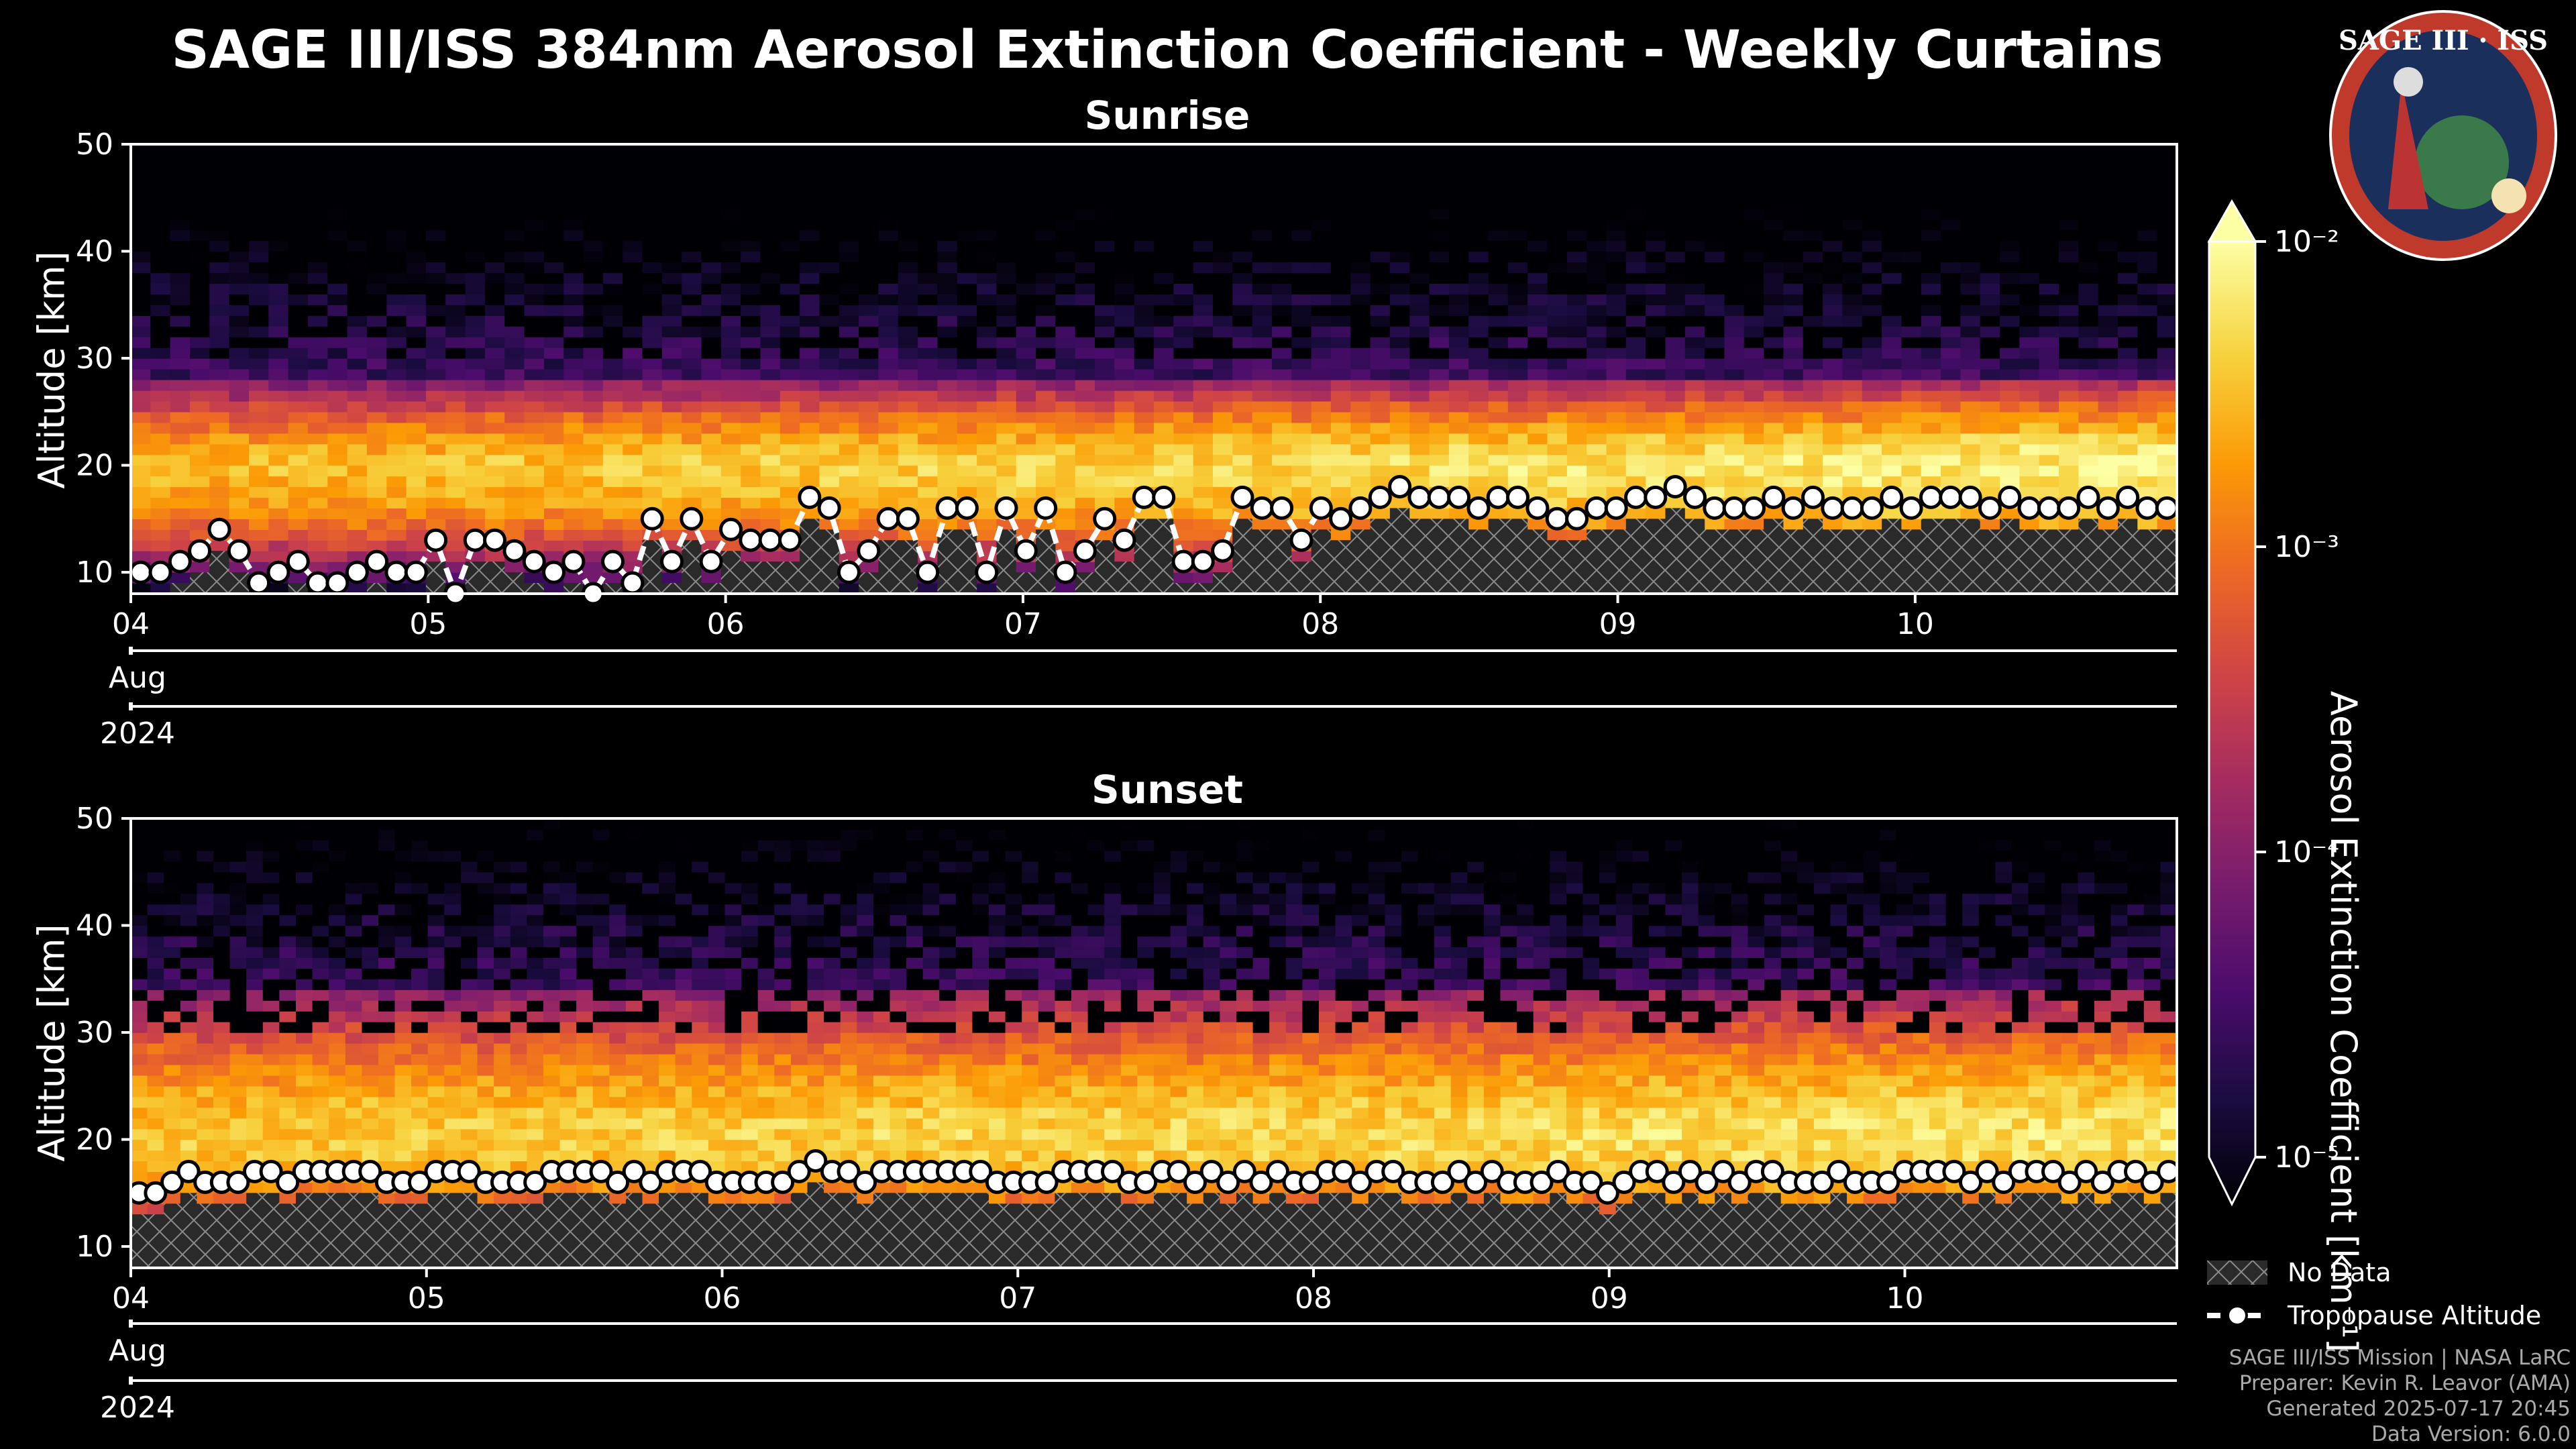 The height and width of the screenshot is (1449, 2576). Describe the element at coordinates (222, 1235) in the screenshot. I see `no-data-hatch` at that location.